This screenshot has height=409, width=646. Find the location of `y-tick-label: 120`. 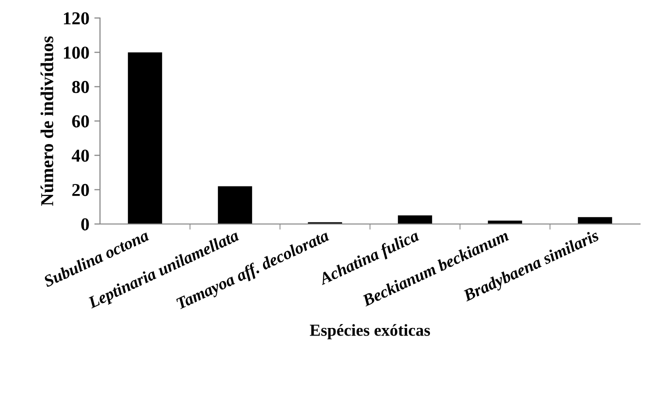

y-tick-label: 120 is located at coordinates (76, 18).